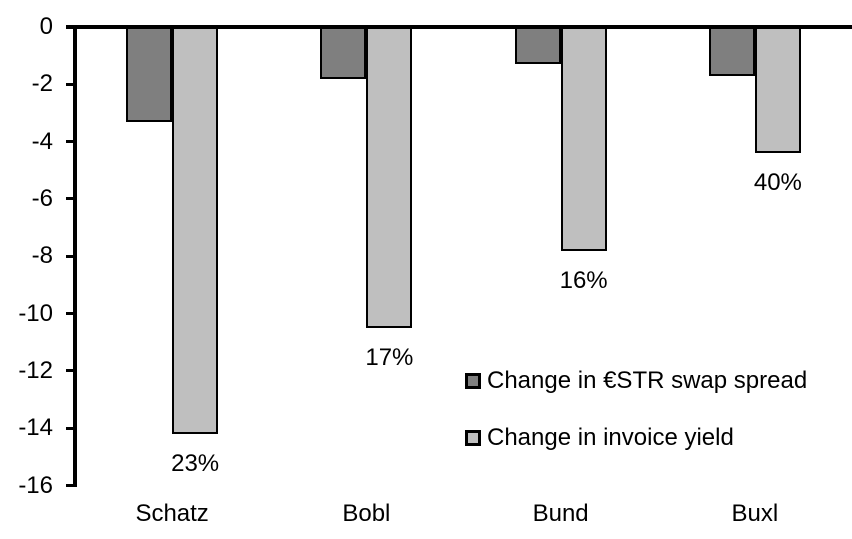  Describe the element at coordinates (731, 50) in the screenshot. I see `bar-estr-swap-spread-buxl` at that location.